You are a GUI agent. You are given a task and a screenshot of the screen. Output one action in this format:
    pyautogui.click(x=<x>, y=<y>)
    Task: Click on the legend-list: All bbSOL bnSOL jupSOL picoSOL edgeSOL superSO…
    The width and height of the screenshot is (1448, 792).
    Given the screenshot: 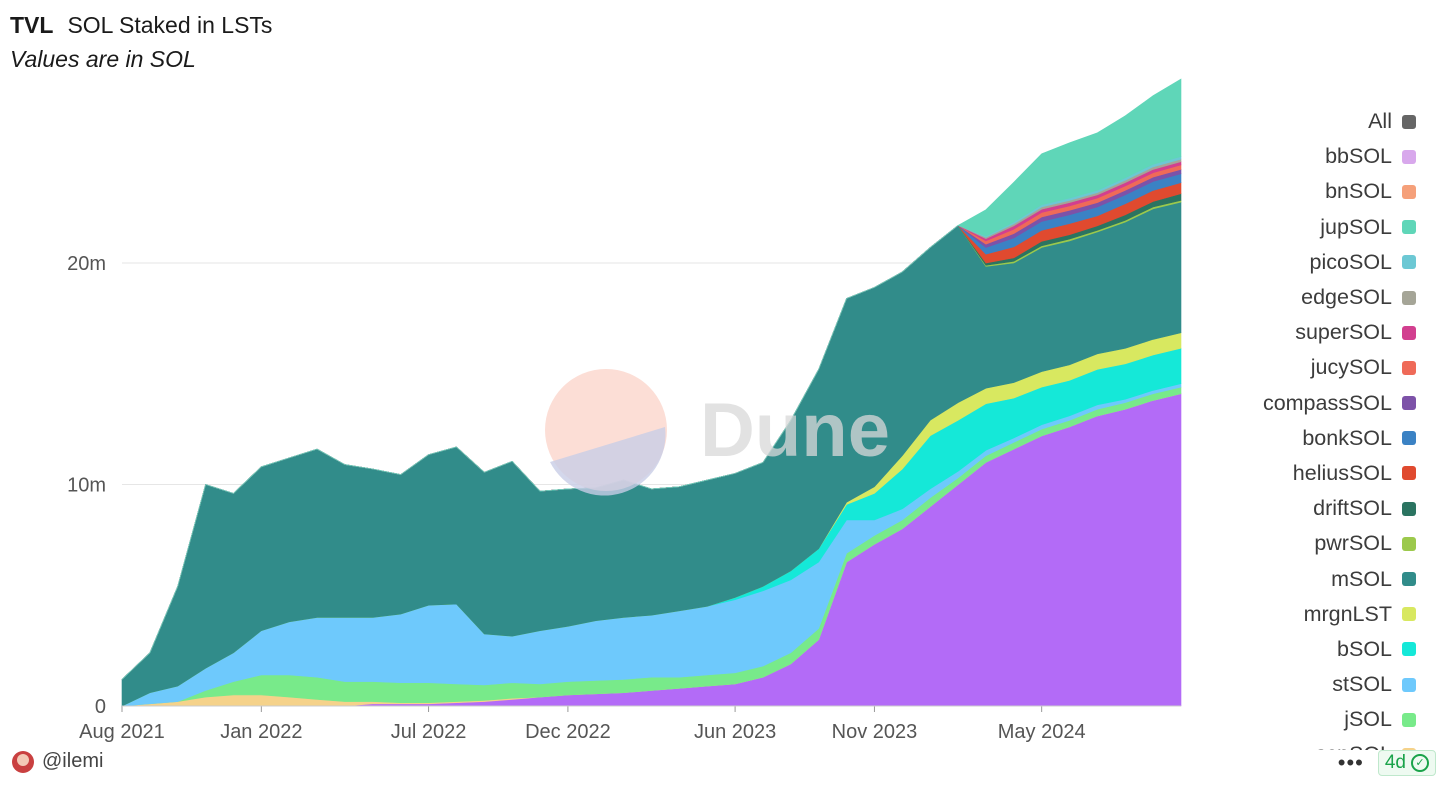 What is the action you would take?
    pyautogui.click(x=1296, y=427)
    